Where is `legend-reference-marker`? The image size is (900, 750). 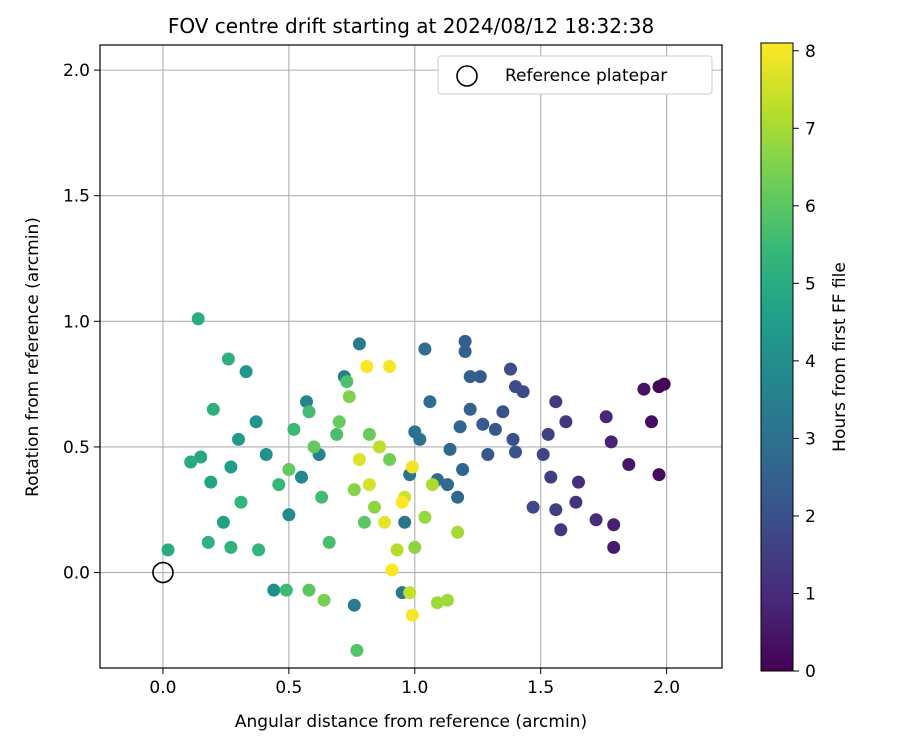
legend-reference-marker is located at coordinates (467, 76).